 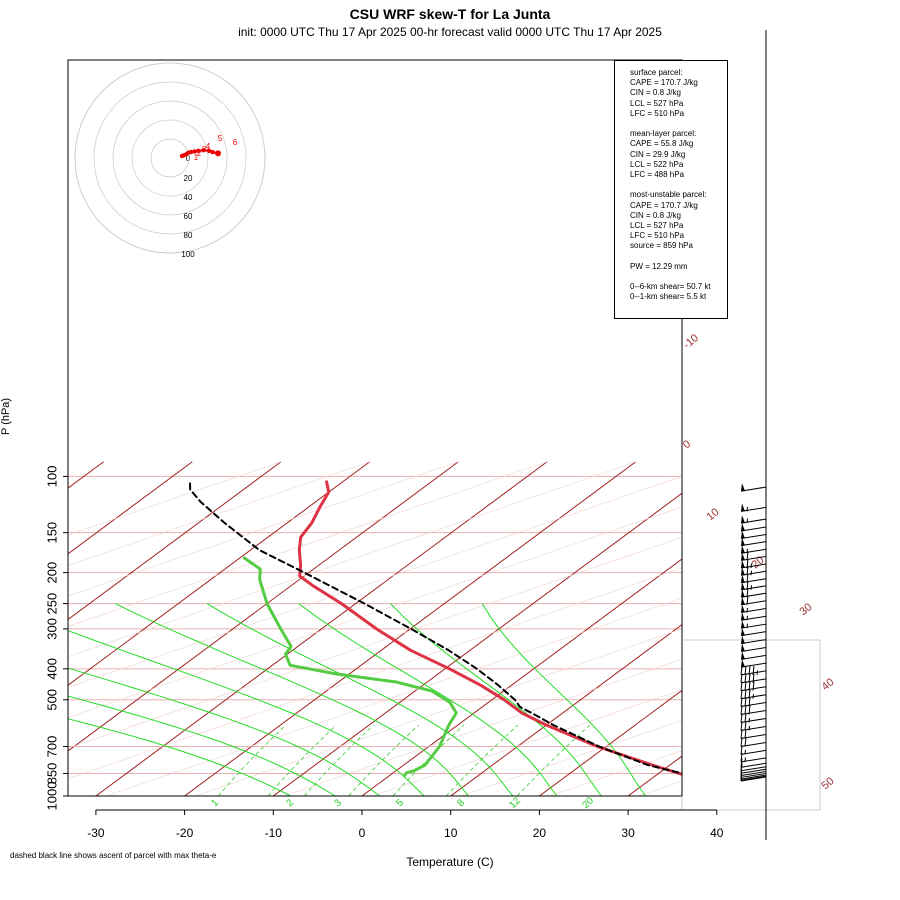 I want to click on mixing-ratio-label: 3, so click(x=338, y=803).